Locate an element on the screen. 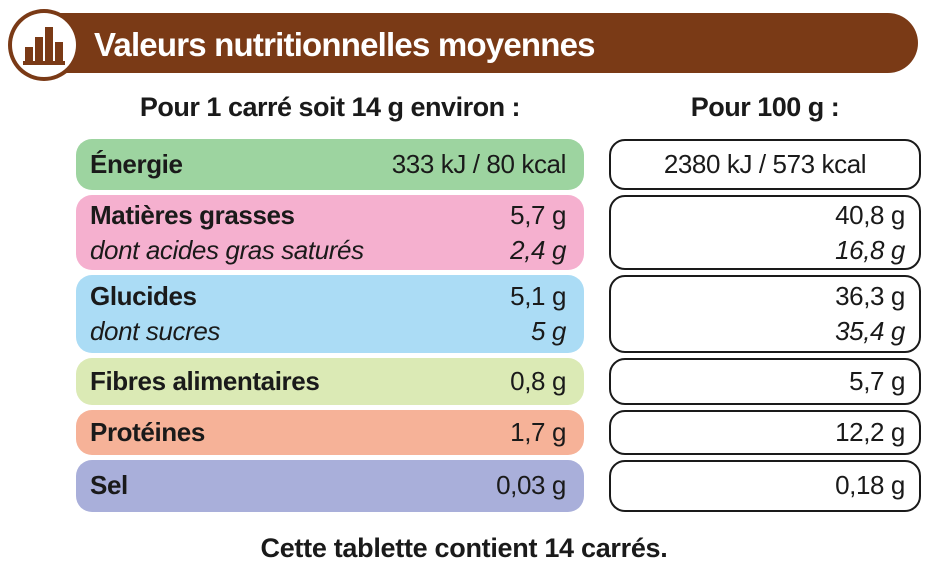  matieres-grasses-label: Matières grasses is located at coordinates (192, 215).